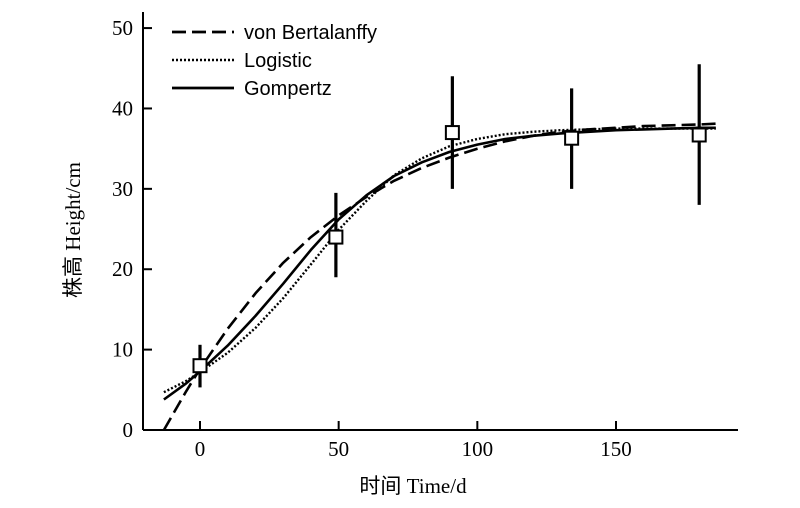  What do you see at coordinates (122, 108) in the screenshot?
I see `y-tick-label: 40` at bounding box center [122, 108].